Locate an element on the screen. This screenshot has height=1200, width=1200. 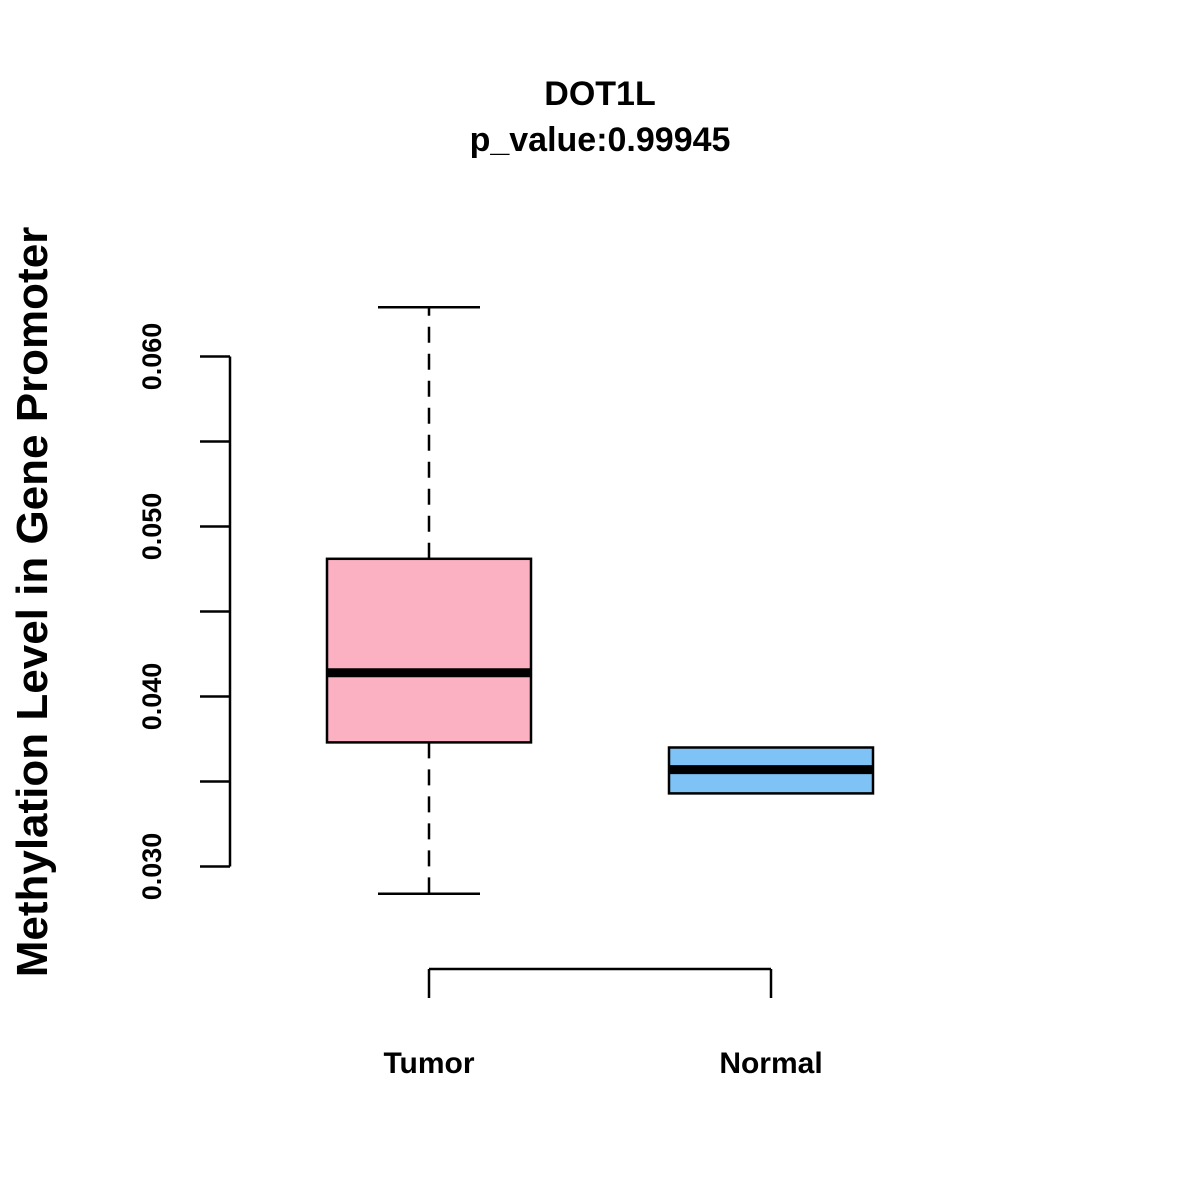
box-tumor is located at coordinates (429, 600).